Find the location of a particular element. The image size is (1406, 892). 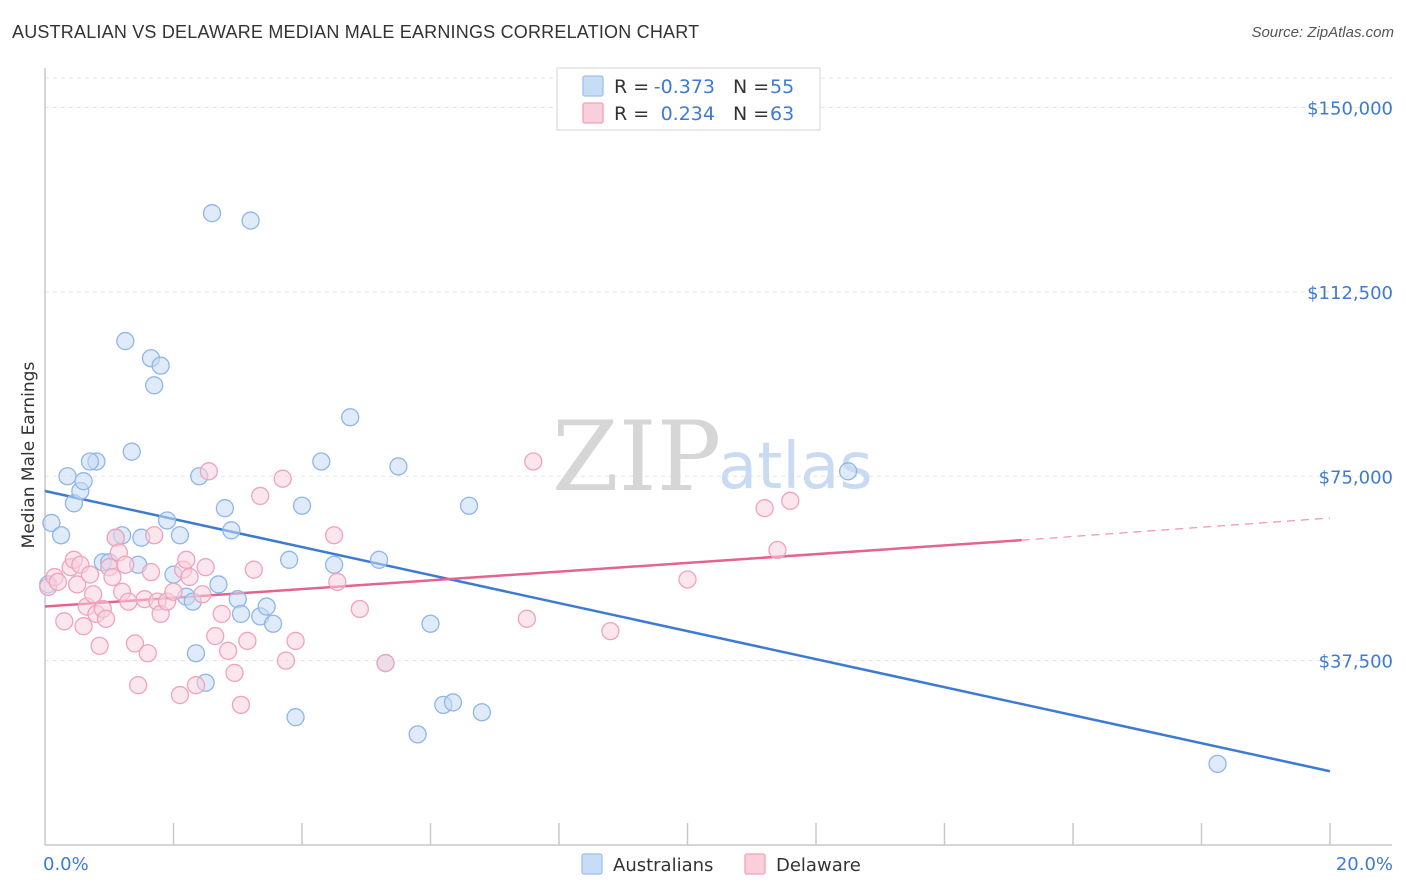

bottom-legend-swatch-australians is located at coordinates (592, 864).